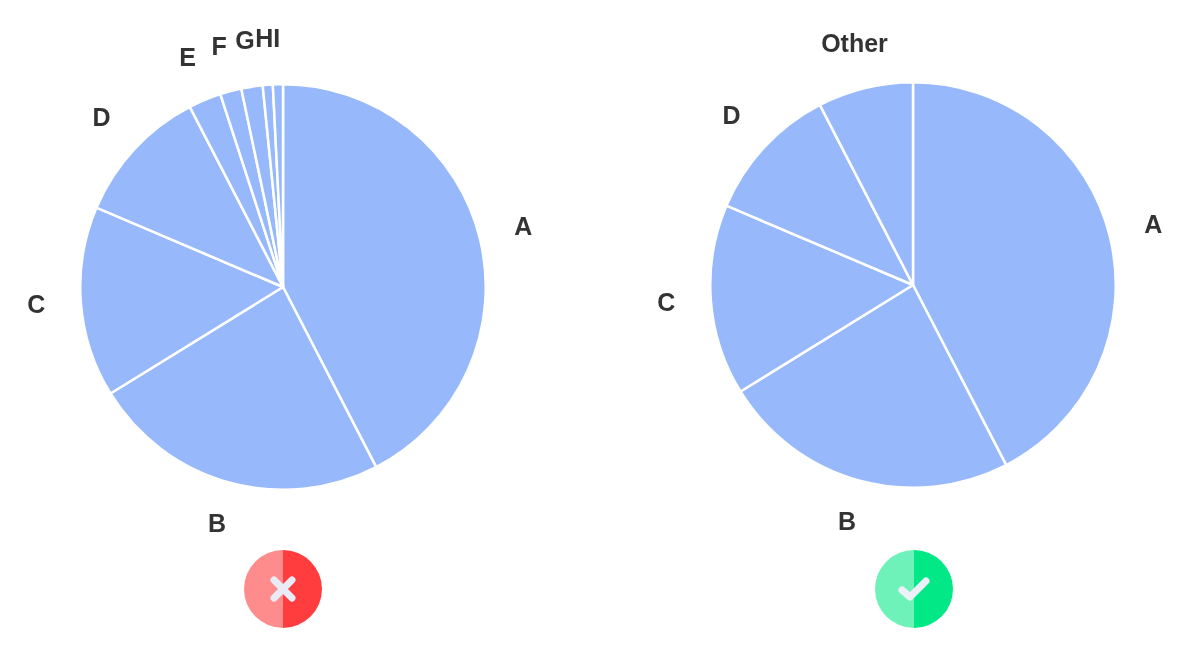 The image size is (1200, 654). What do you see at coordinates (855, 42) in the screenshot?
I see `slice-label: Other` at bounding box center [855, 42].